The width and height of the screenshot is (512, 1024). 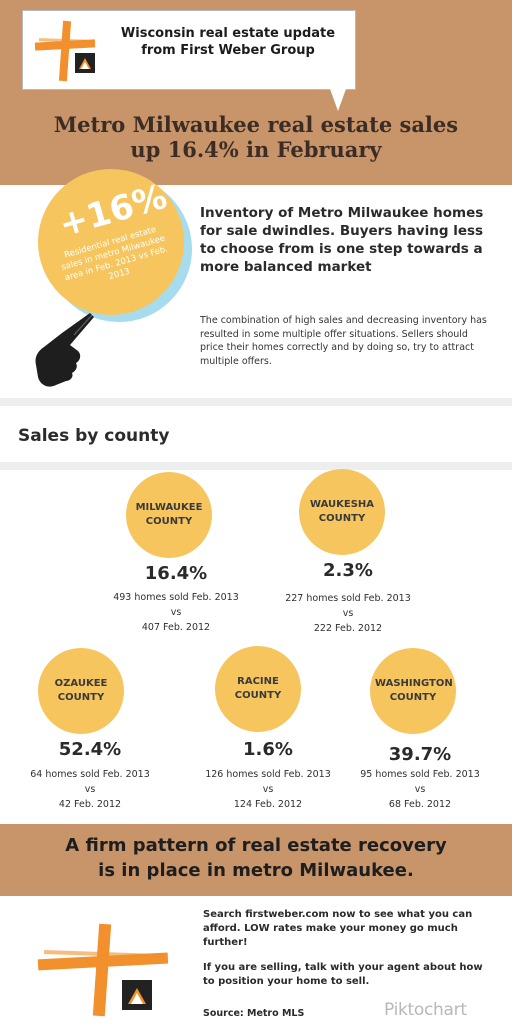 I want to click on county-circle-racine: RACINE COUNTY, so click(x=258, y=689).